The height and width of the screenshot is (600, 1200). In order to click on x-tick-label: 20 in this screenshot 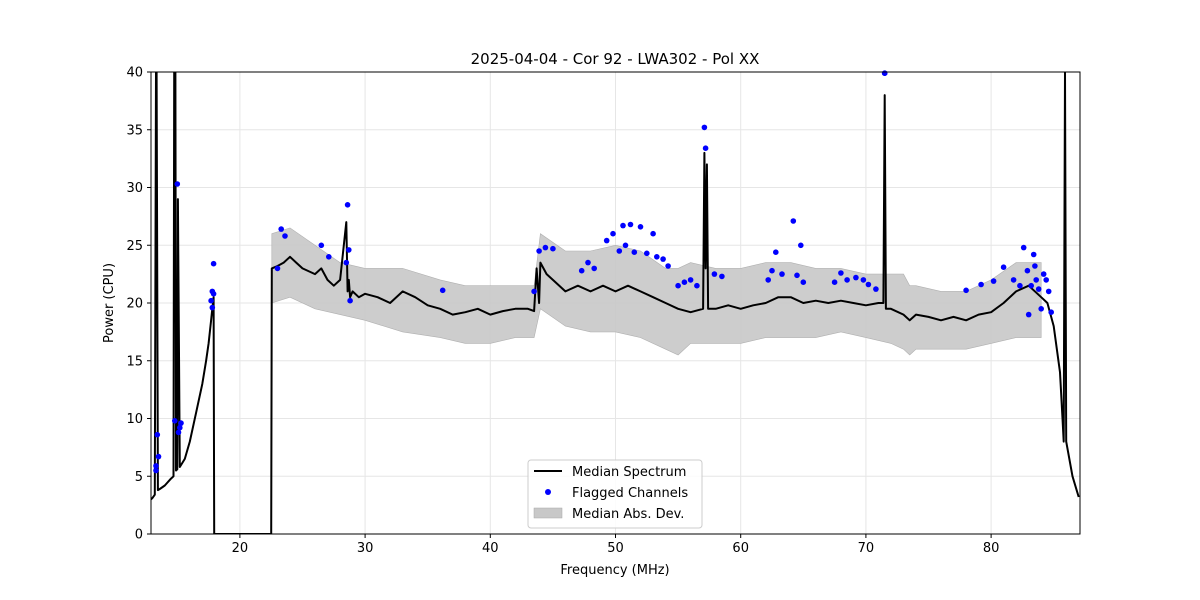, I will do `click(240, 548)`.